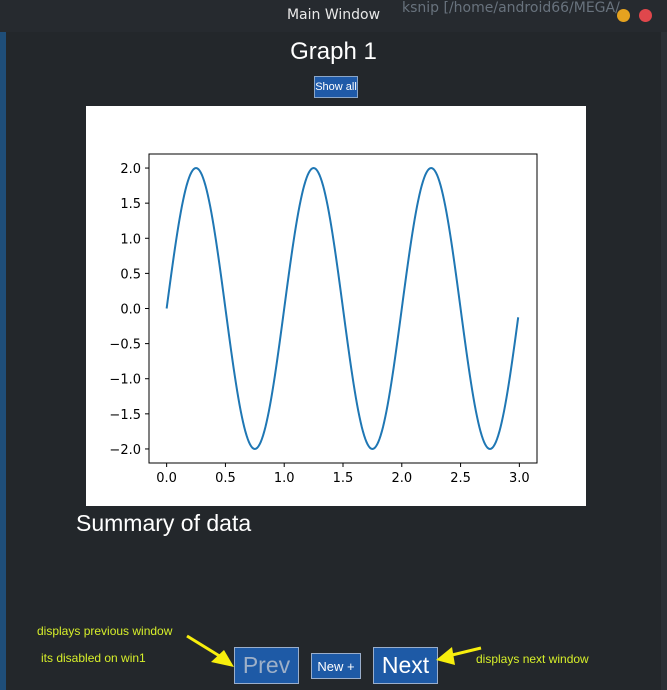 This screenshot has height=690, width=667. What do you see at coordinates (105, 631) in the screenshot?
I see `prev-note-line1: displays previous window` at bounding box center [105, 631].